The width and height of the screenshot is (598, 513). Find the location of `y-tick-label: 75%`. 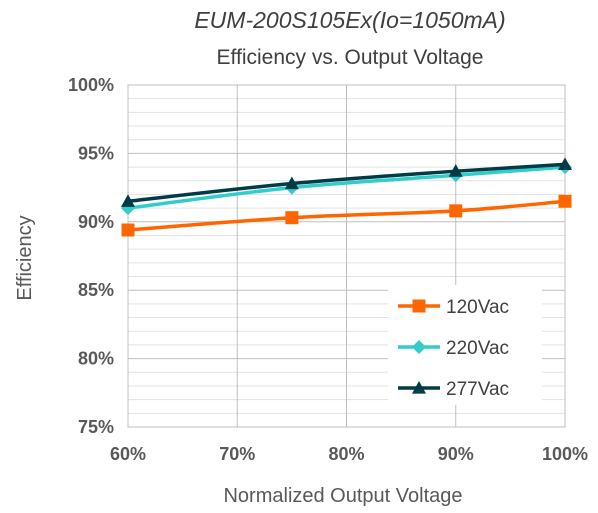

y-tick-label: 75% is located at coordinates (96, 427).